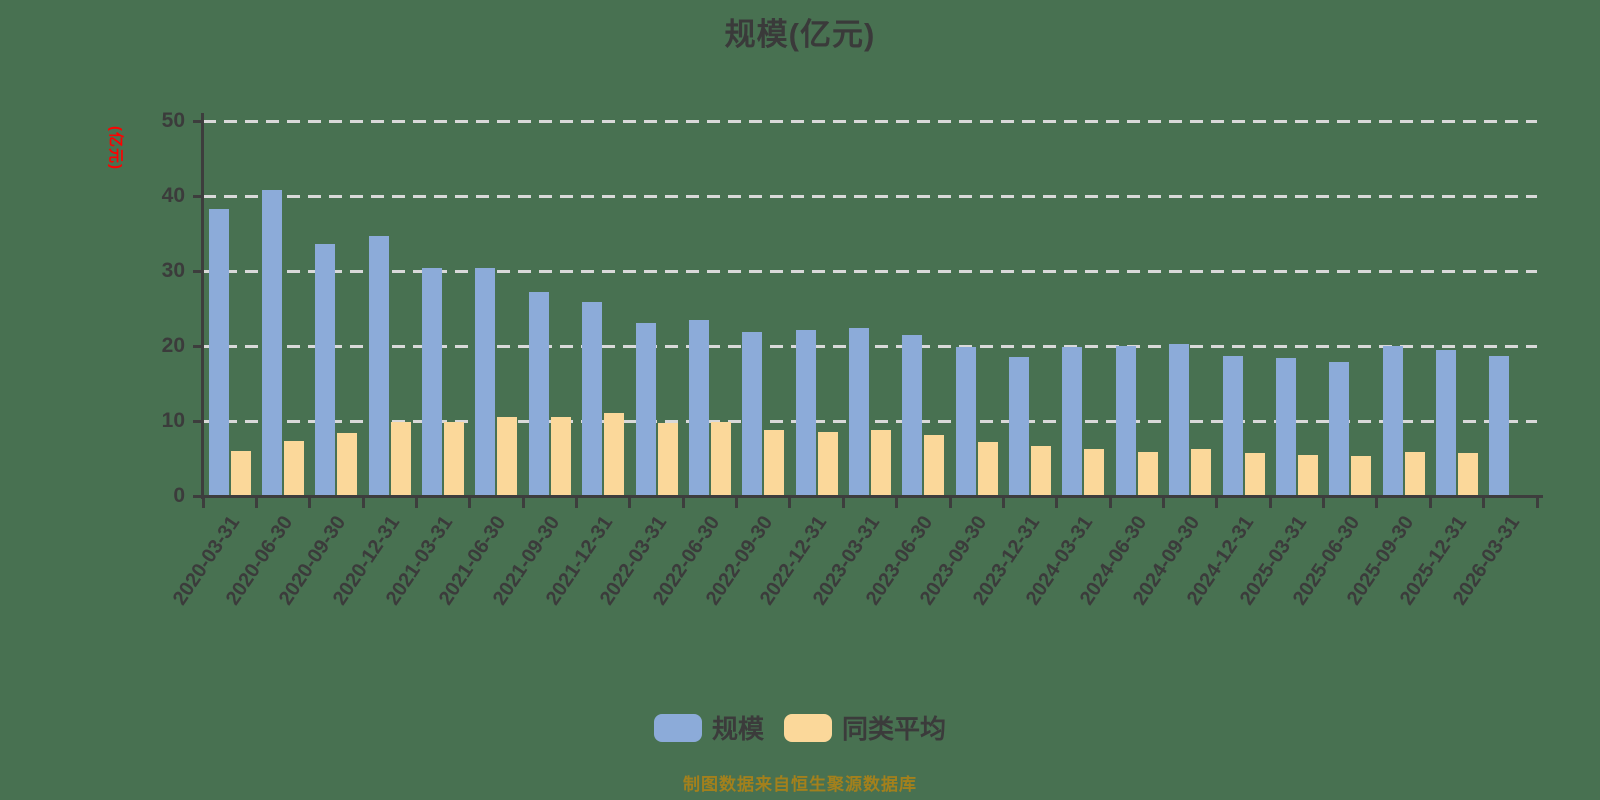 The image size is (1600, 800). I want to click on y-axis-label: 10, so click(173, 420).